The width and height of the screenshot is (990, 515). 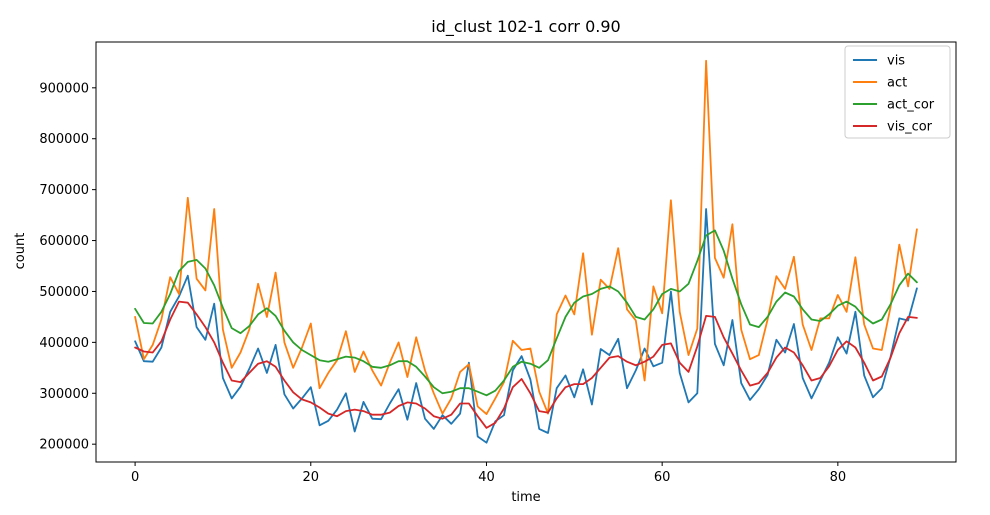 I want to click on y-tick-label: 900000, so click(x=64, y=88).